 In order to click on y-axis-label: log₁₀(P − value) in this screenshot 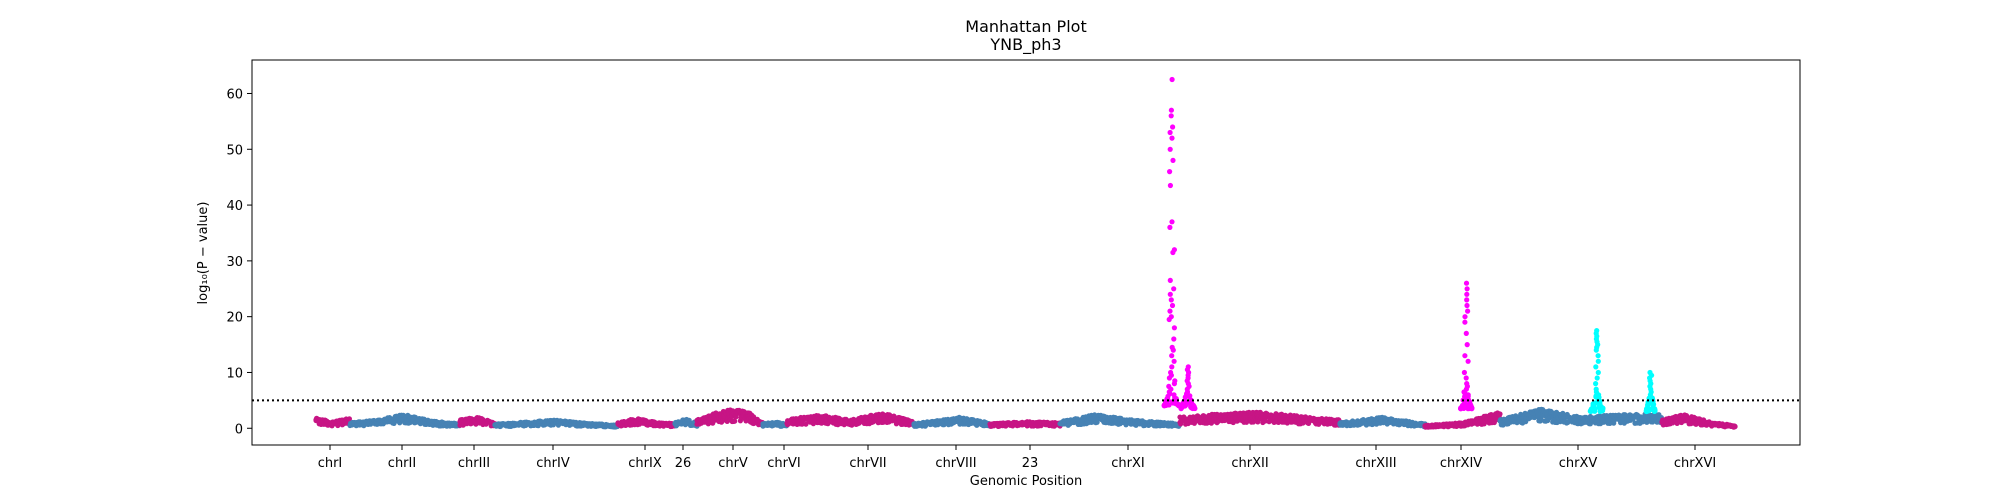, I will do `click(203, 253)`.